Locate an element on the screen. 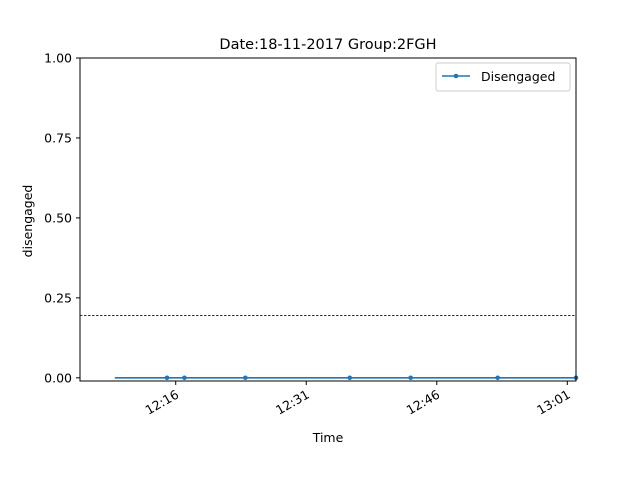 The width and height of the screenshot is (640, 480). x-tick-label: 12:16 is located at coordinates (162, 402).